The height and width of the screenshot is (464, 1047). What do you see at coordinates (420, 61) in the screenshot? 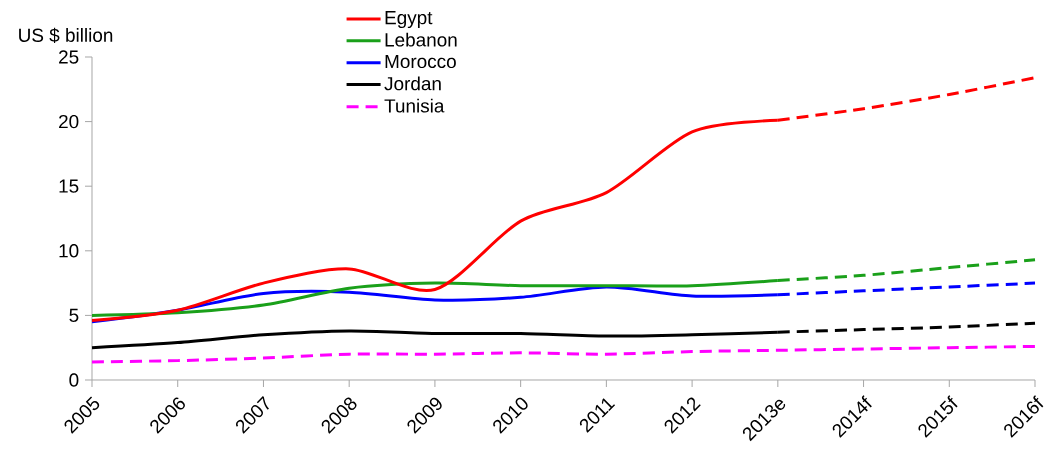
I see `legend-label: Morocco` at bounding box center [420, 61].